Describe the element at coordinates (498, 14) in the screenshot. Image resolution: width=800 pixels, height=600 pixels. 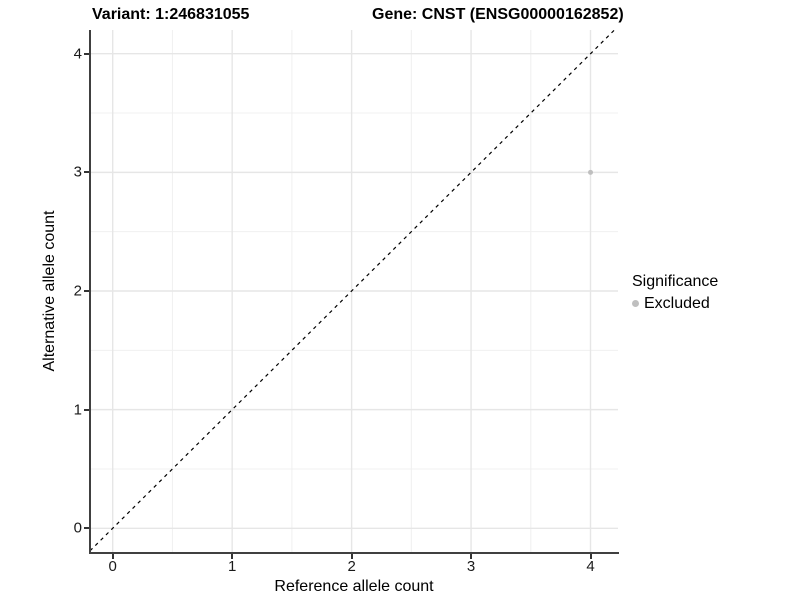
I see `plot-title-gene: Gene: CNST (ENSG00000162852)` at that location.